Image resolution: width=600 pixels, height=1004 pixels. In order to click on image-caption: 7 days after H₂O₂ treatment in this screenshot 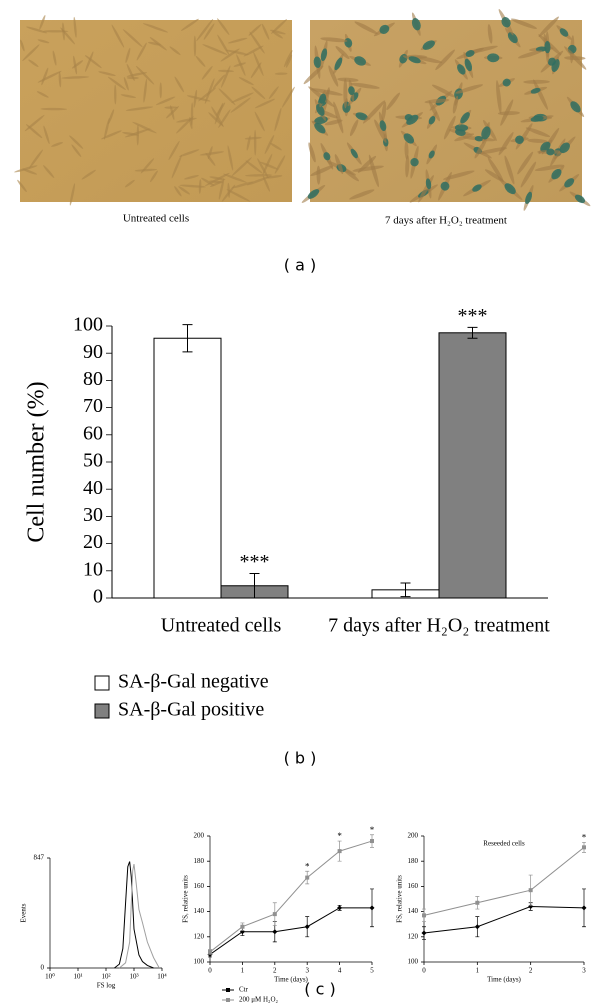, I will do `click(446, 221)`.